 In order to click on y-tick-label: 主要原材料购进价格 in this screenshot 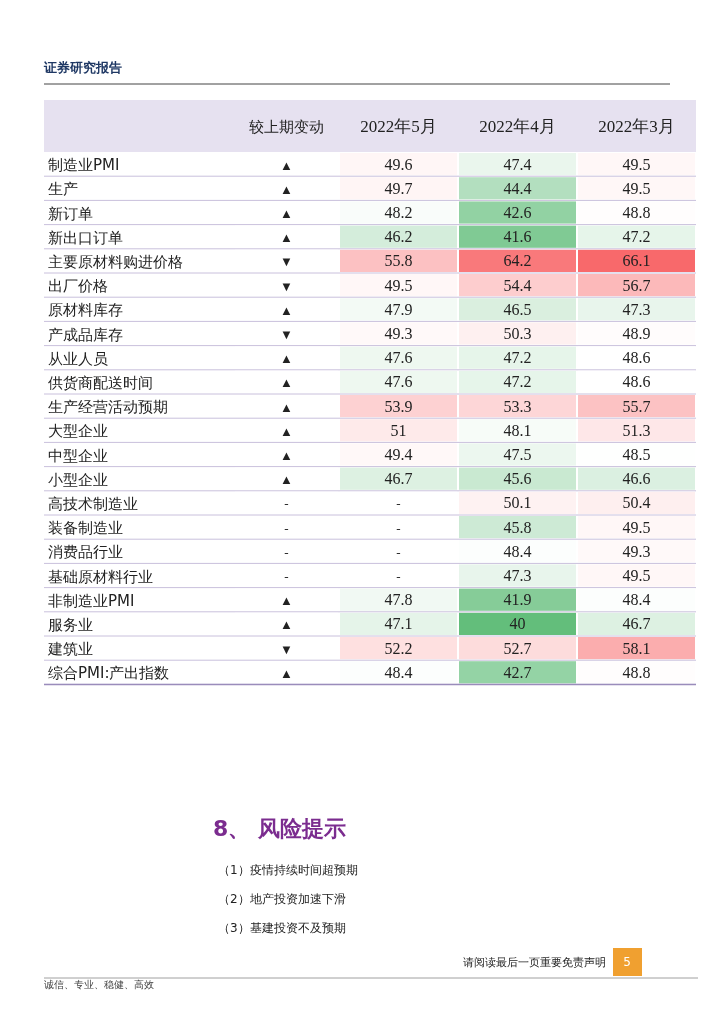, I will do `click(115, 261)`.